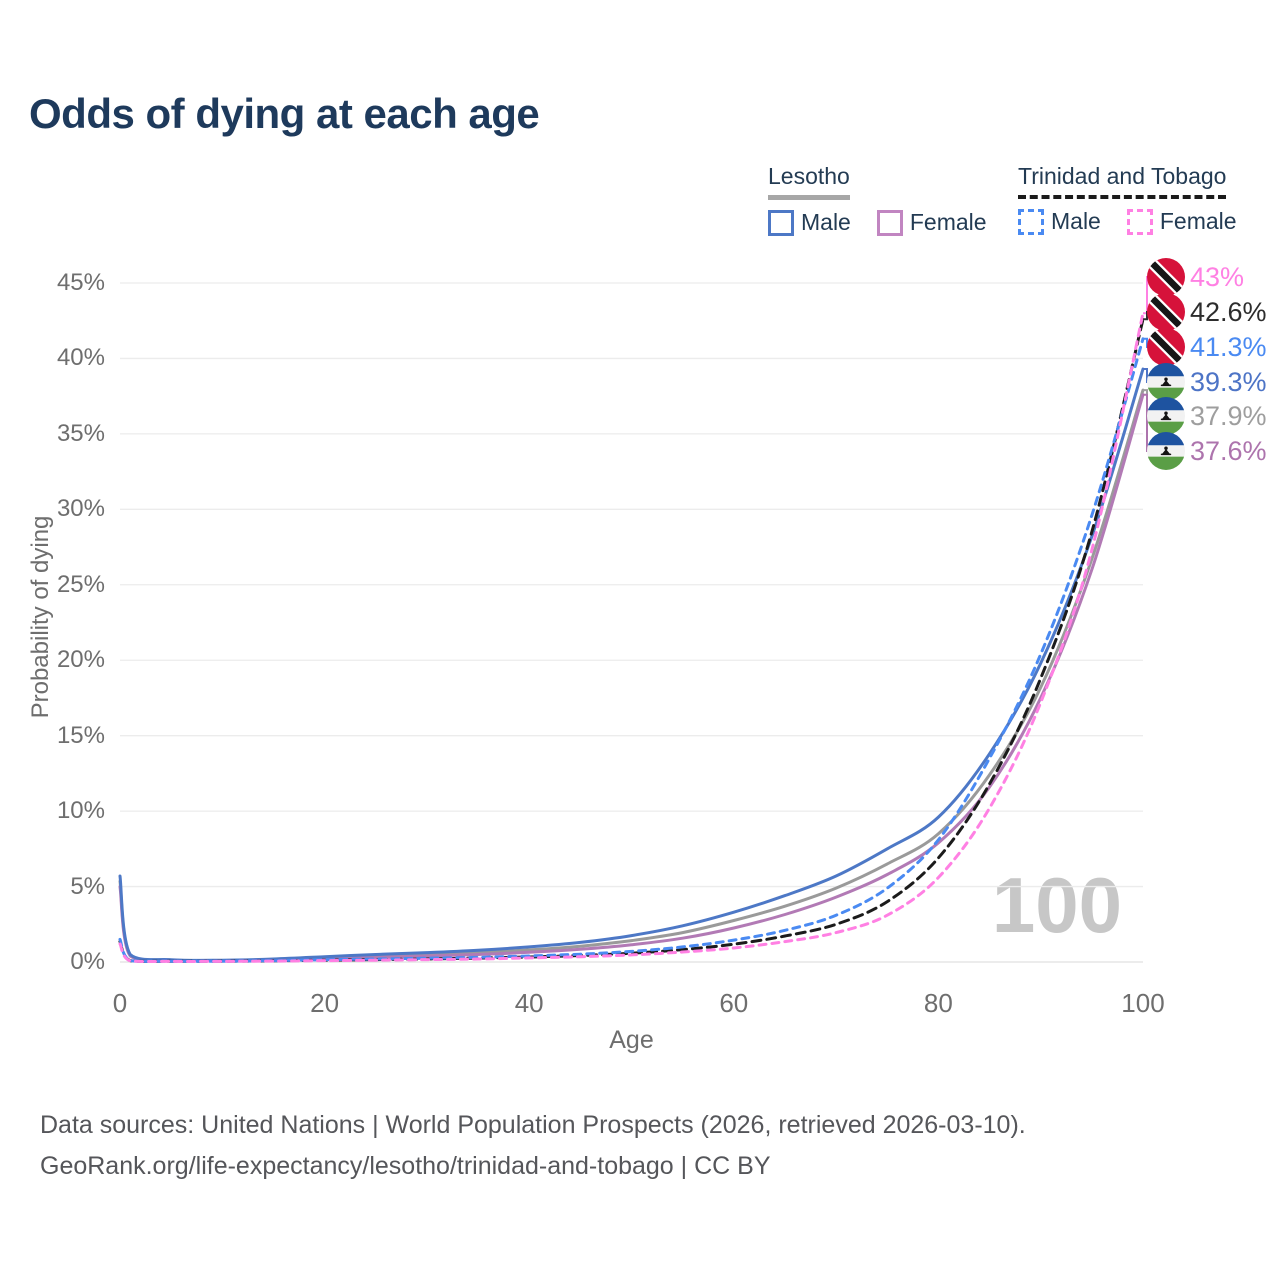 The image size is (1280, 1280). What do you see at coordinates (809, 181) in the screenshot?
I see `legend-group-title: Lesotho` at bounding box center [809, 181].